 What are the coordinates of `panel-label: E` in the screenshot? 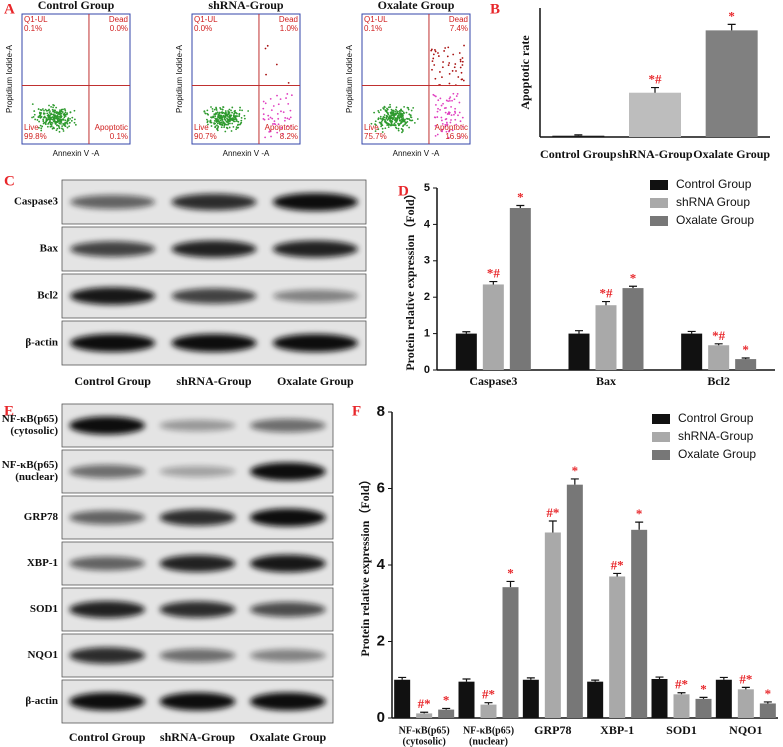 It's located at (9, 411).